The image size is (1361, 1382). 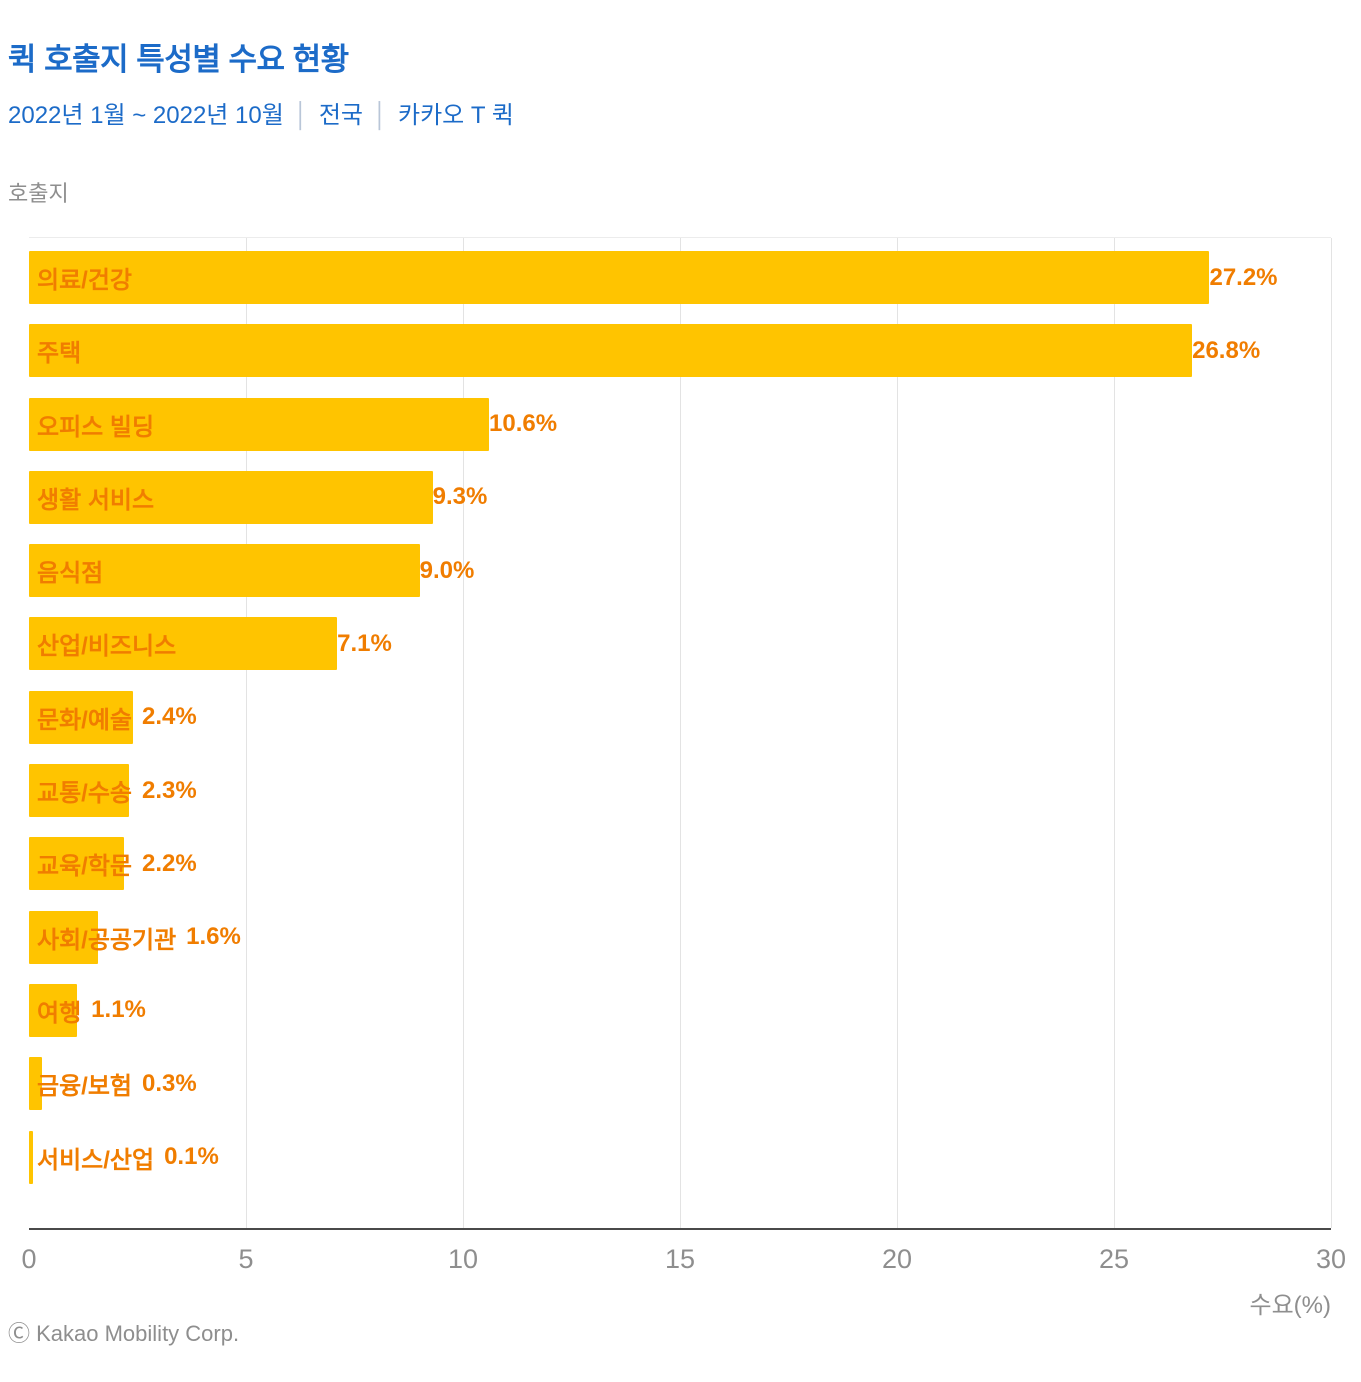 What do you see at coordinates (669, 112) in the screenshot?
I see `chart-subtitle: 2022년 1월 ~ 2022년 10월 │ 전국 │ 카카오 T 퀵` at bounding box center [669, 112].